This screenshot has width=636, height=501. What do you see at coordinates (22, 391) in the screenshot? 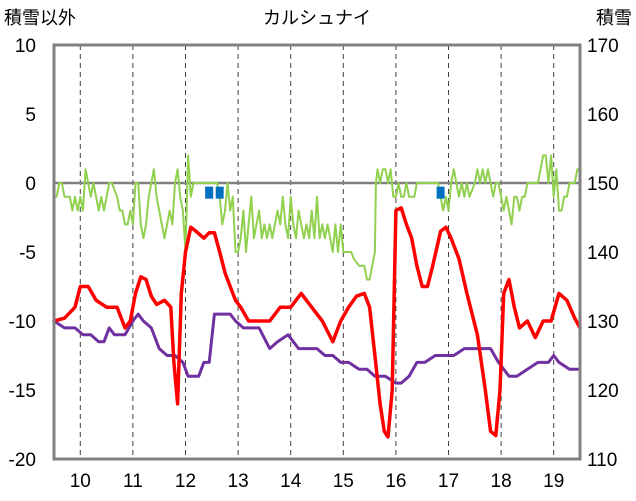
I see `y-left-tick-label: -15` at bounding box center [22, 391].